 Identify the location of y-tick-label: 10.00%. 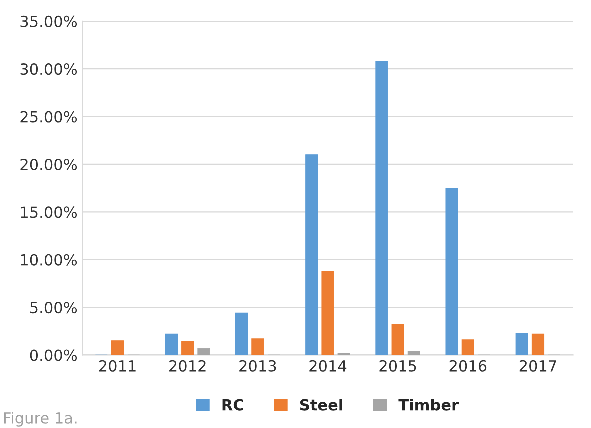
(49, 260).